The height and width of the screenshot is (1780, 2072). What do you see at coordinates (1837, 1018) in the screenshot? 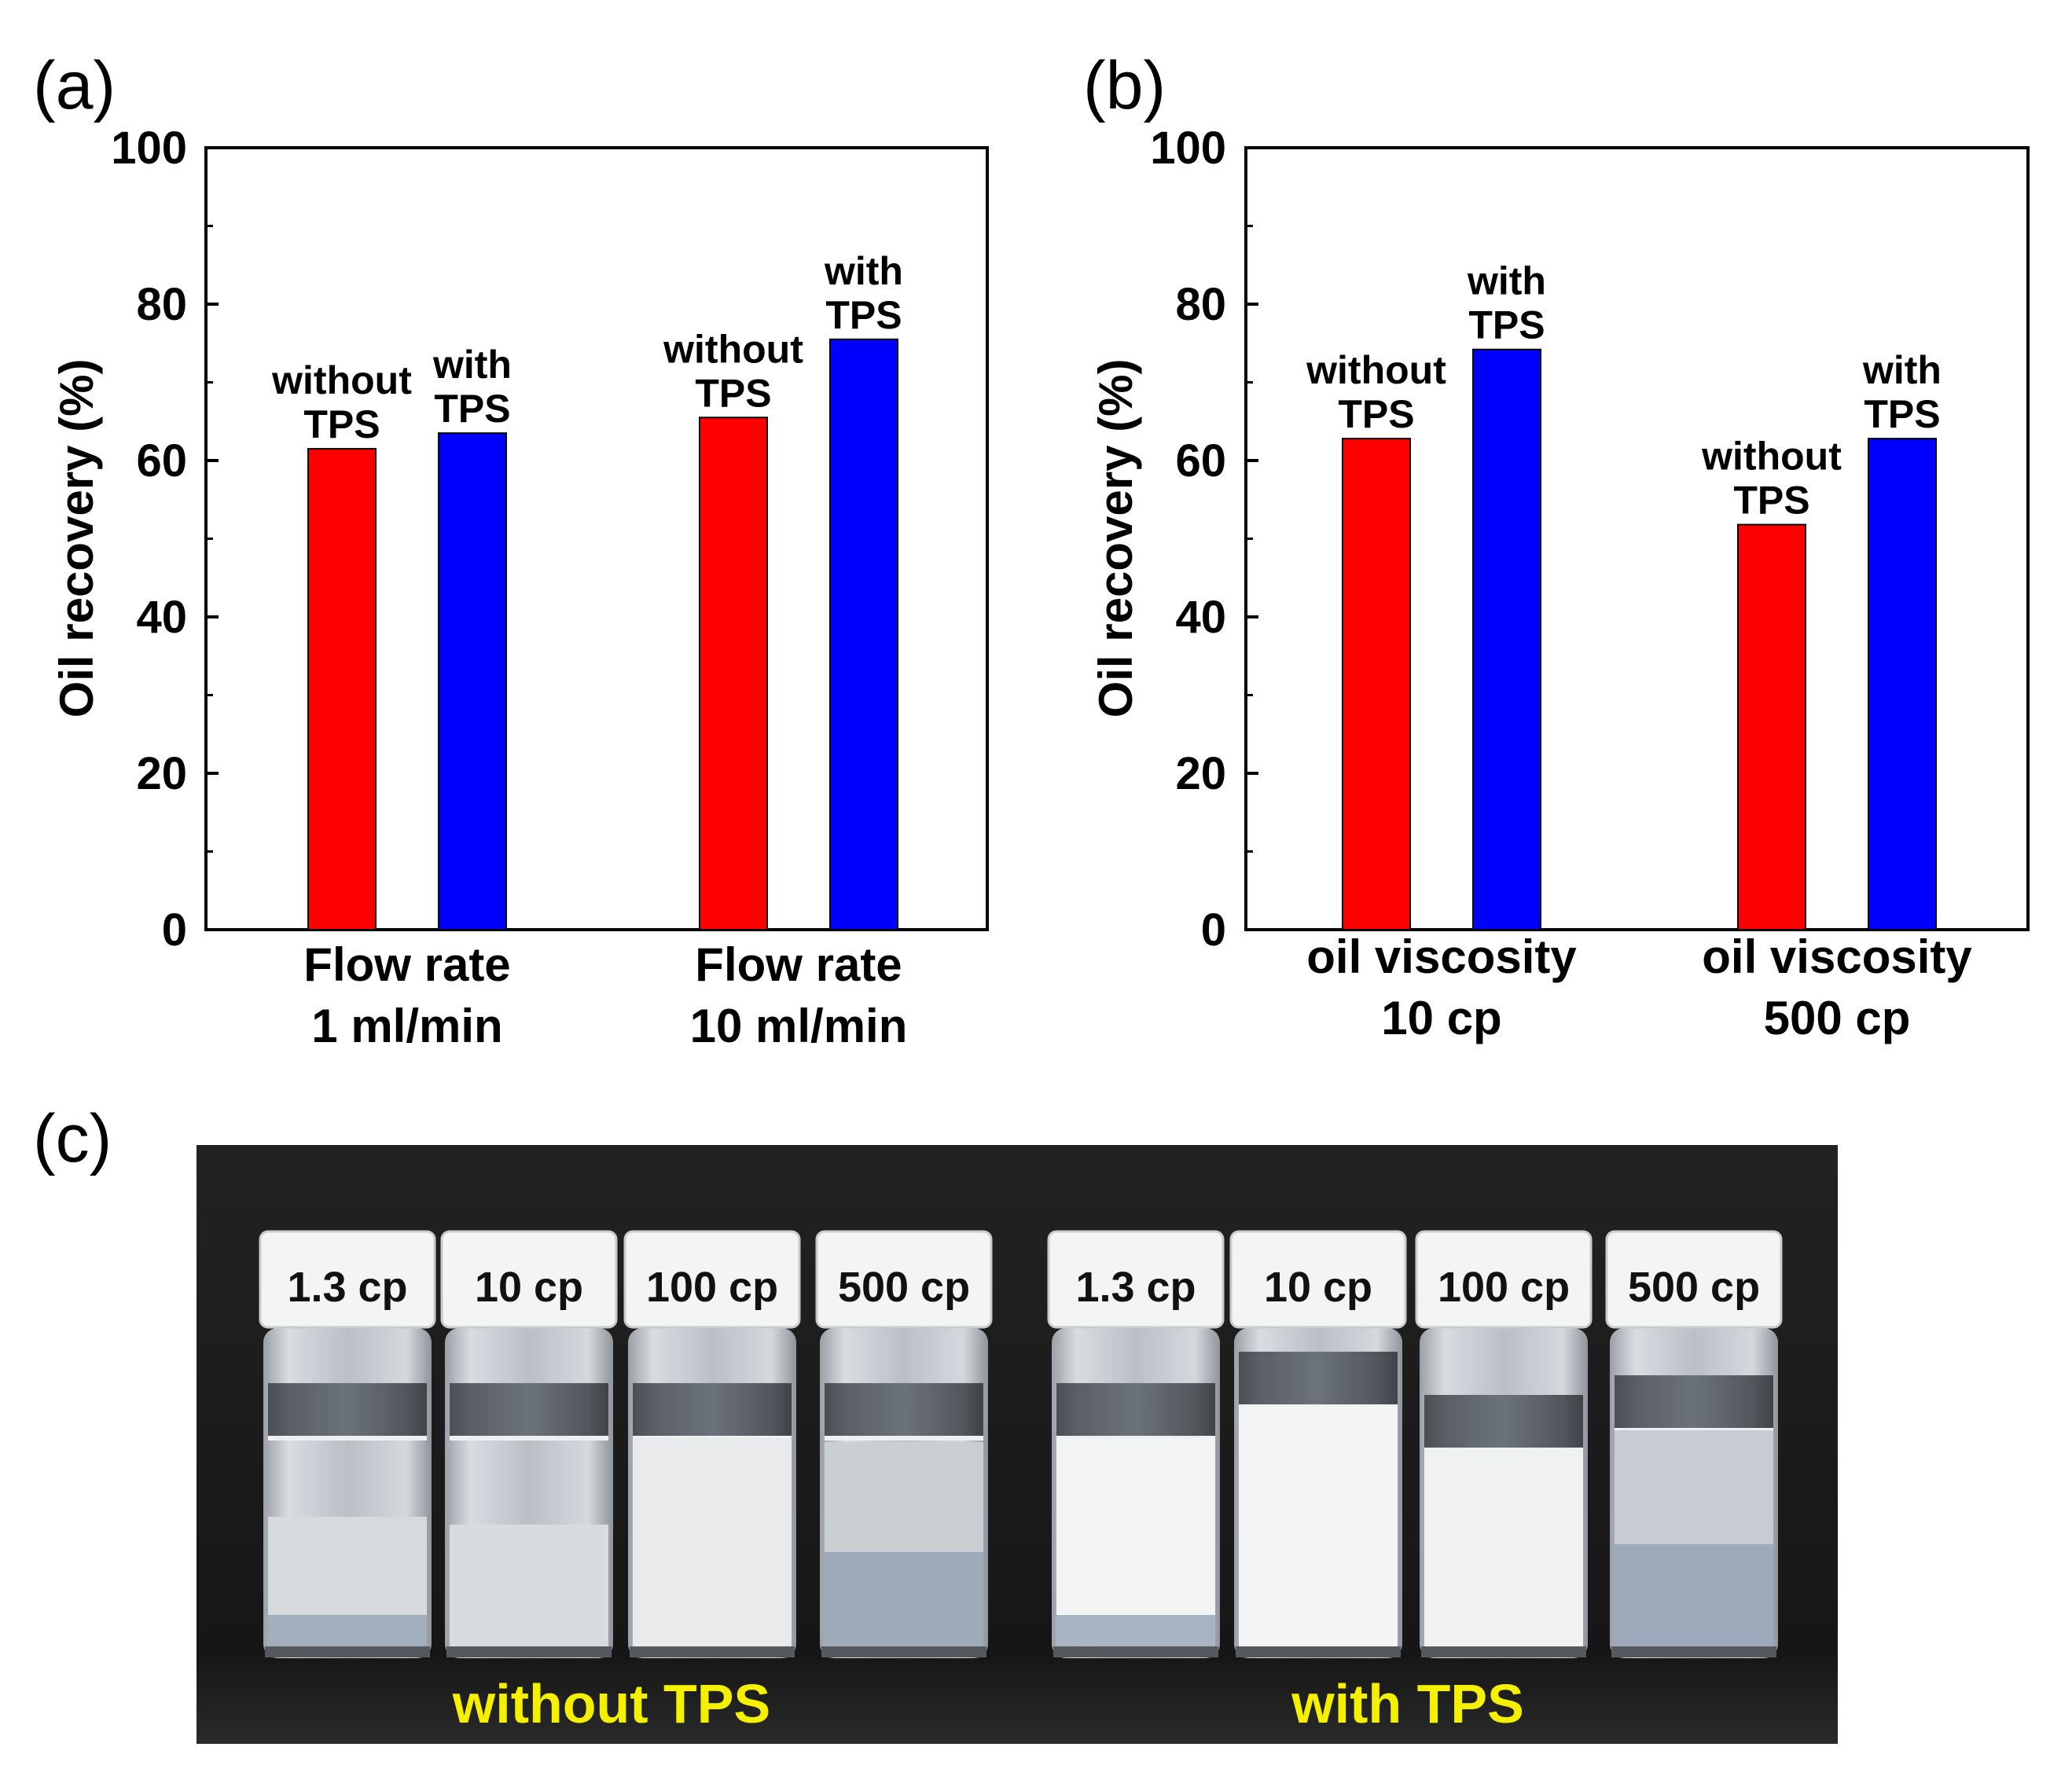
I see `x-category-label-b: 500 cp` at bounding box center [1837, 1018].